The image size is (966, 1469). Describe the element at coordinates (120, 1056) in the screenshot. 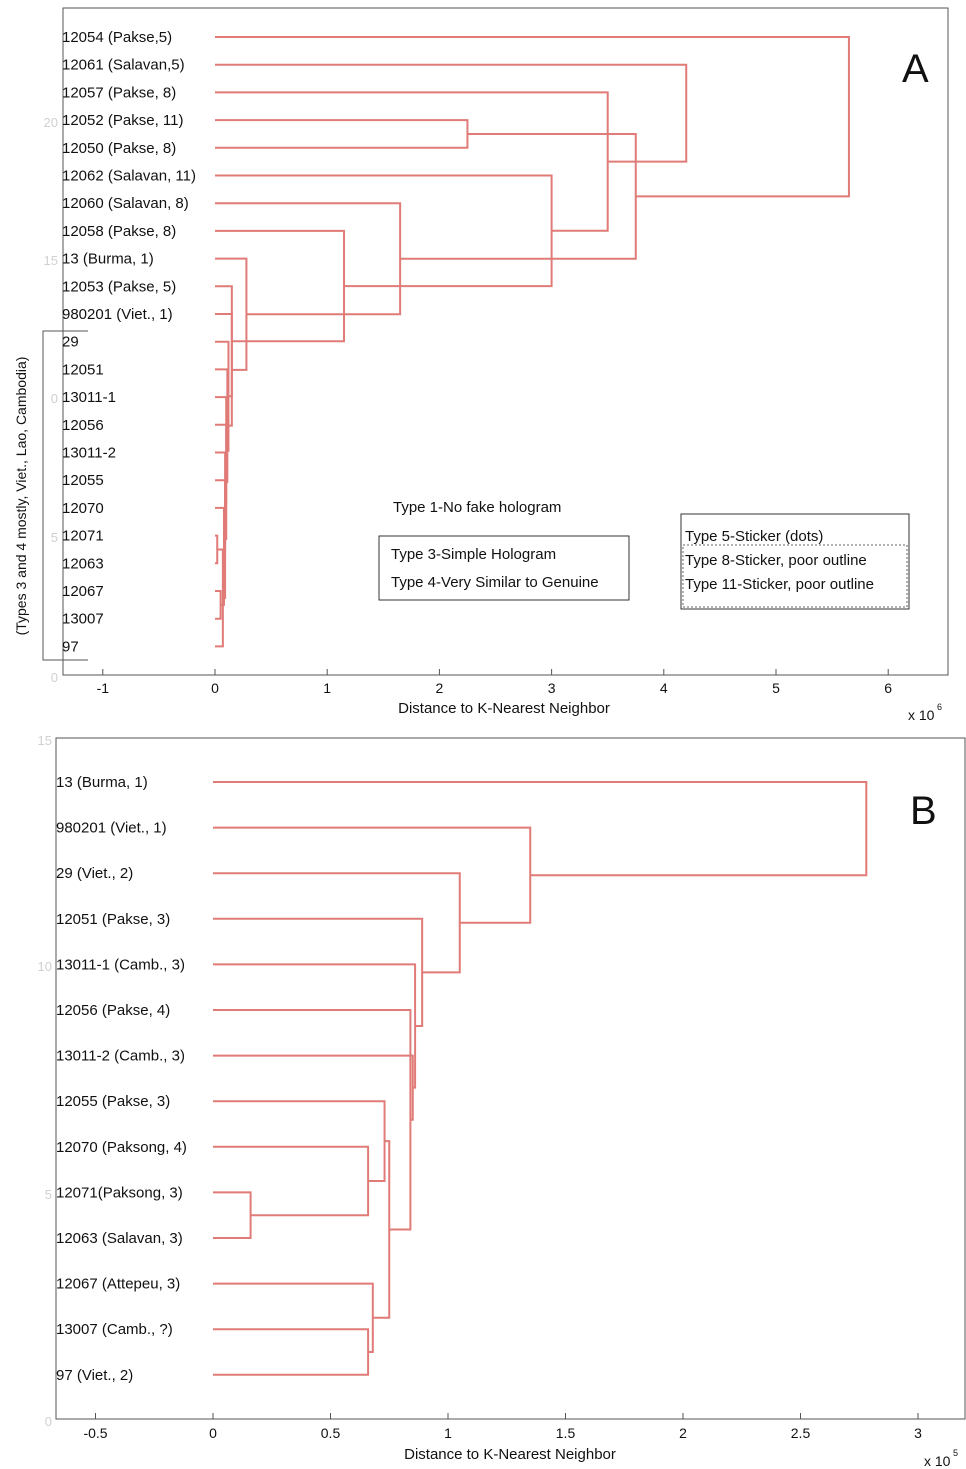

I see `leaf-label: 13011-2 (Camb., 3)` at that location.